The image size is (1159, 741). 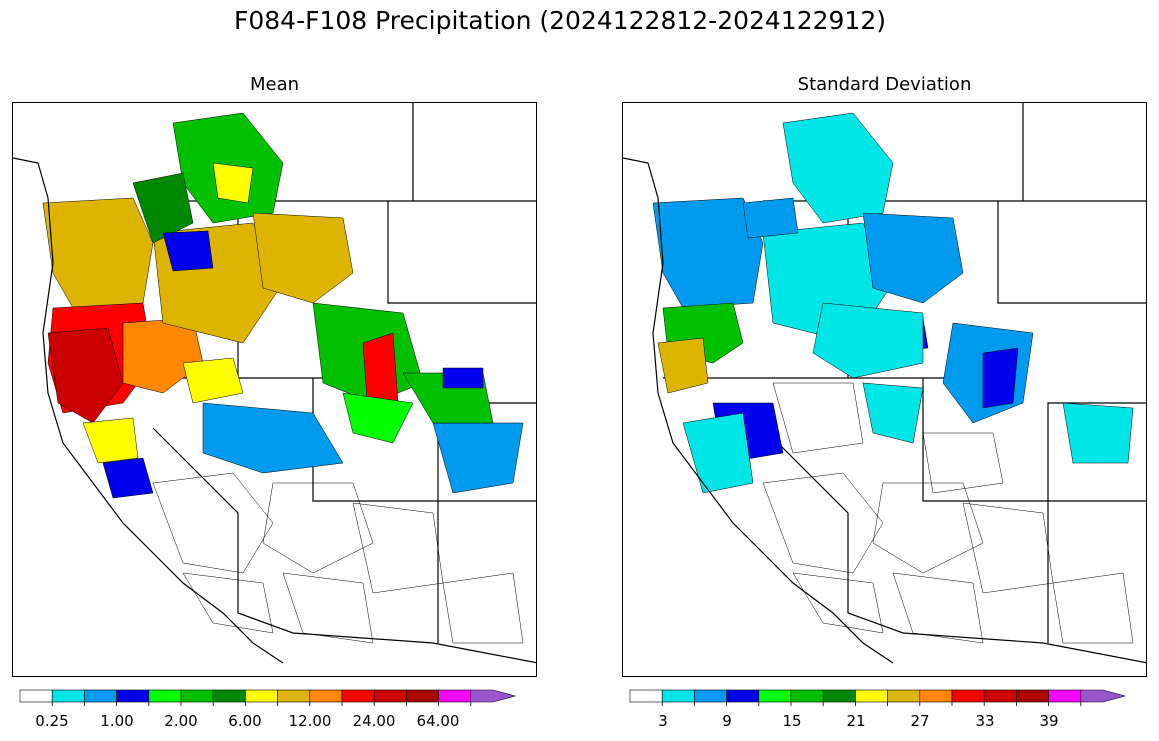 I want to click on mean-tick-label: 6.00, so click(x=245, y=721).